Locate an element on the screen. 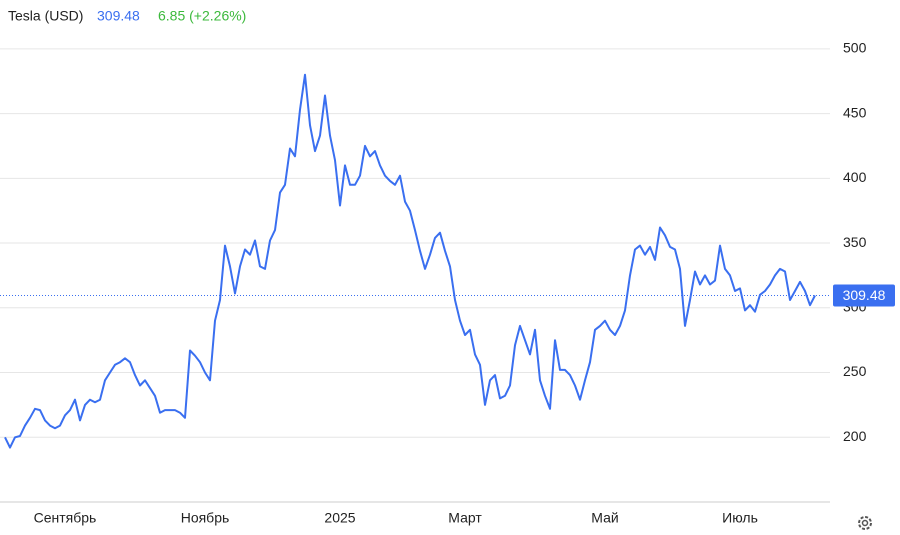 Image resolution: width=900 pixels, height=535 pixels. last-price-label: 309.48 is located at coordinates (864, 295).